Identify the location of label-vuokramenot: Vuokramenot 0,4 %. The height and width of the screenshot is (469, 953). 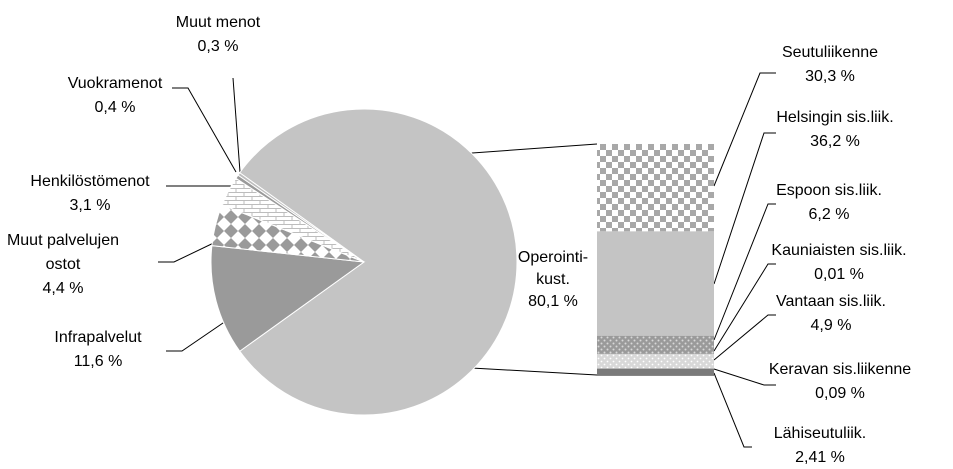
(115, 95).